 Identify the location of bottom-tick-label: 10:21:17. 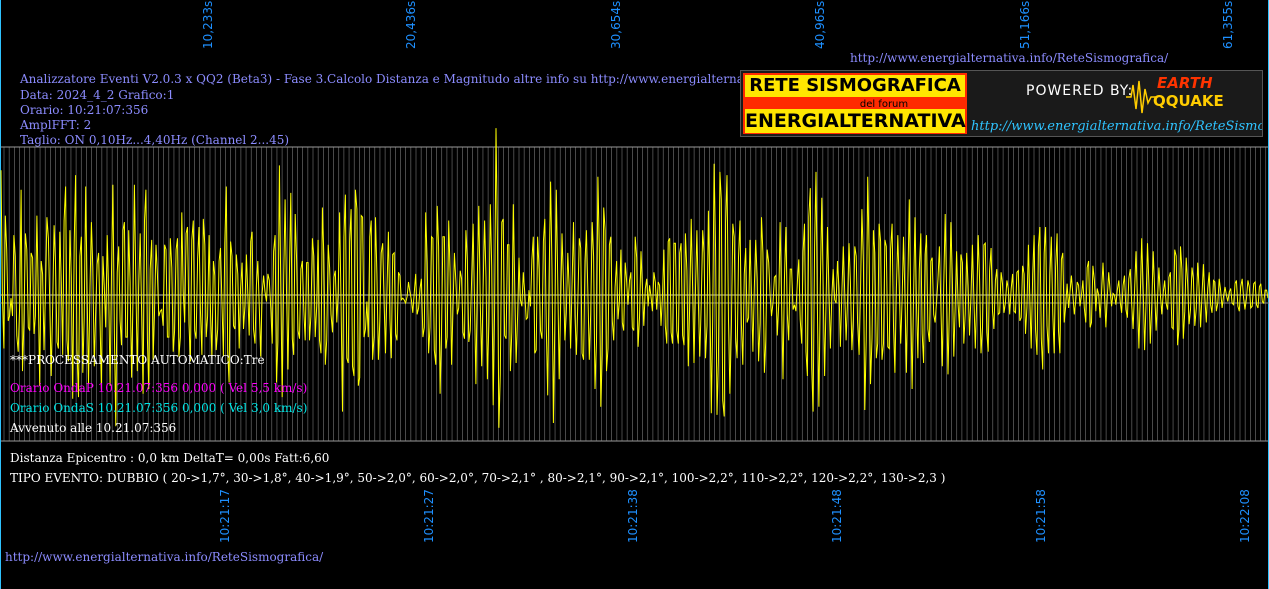
(225, 516).